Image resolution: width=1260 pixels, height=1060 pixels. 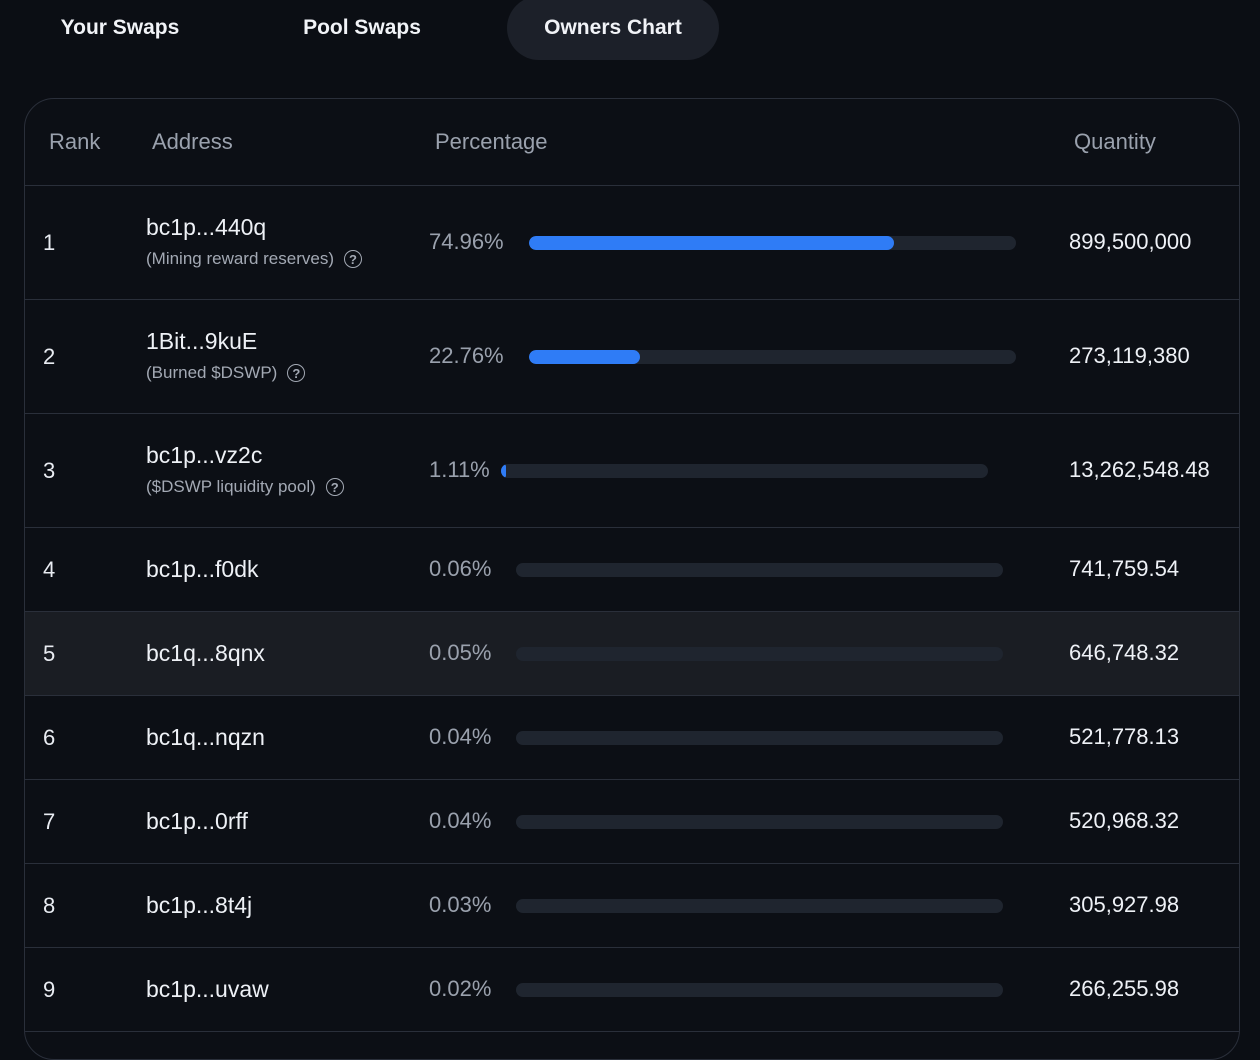 I want to click on tab-bar: Your Swaps Pool Swaps Owners Chart, so click(x=630, y=31).